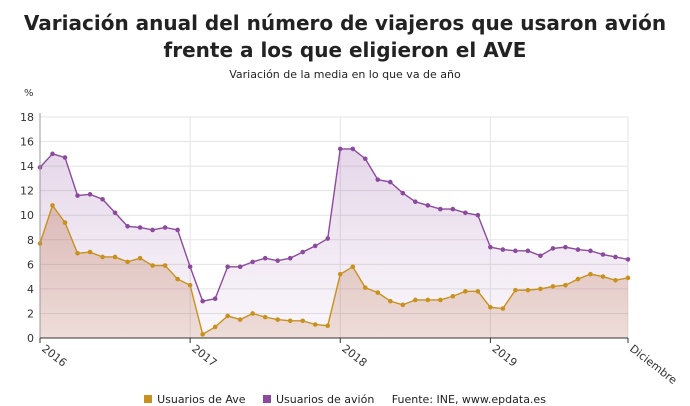  What do you see at coordinates (27, 215) in the screenshot?
I see `y-tick-label: 10` at bounding box center [27, 215].